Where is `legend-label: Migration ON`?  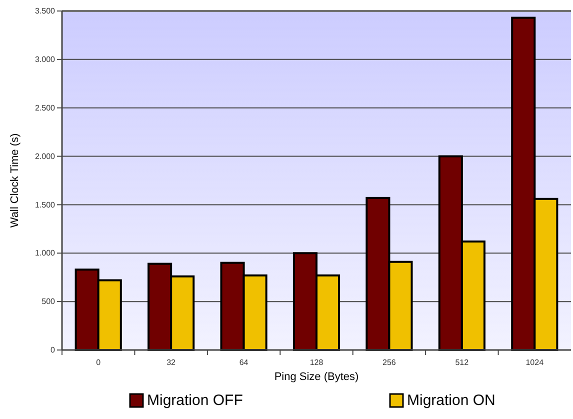 legend-label: Migration ON is located at coordinates (451, 400).